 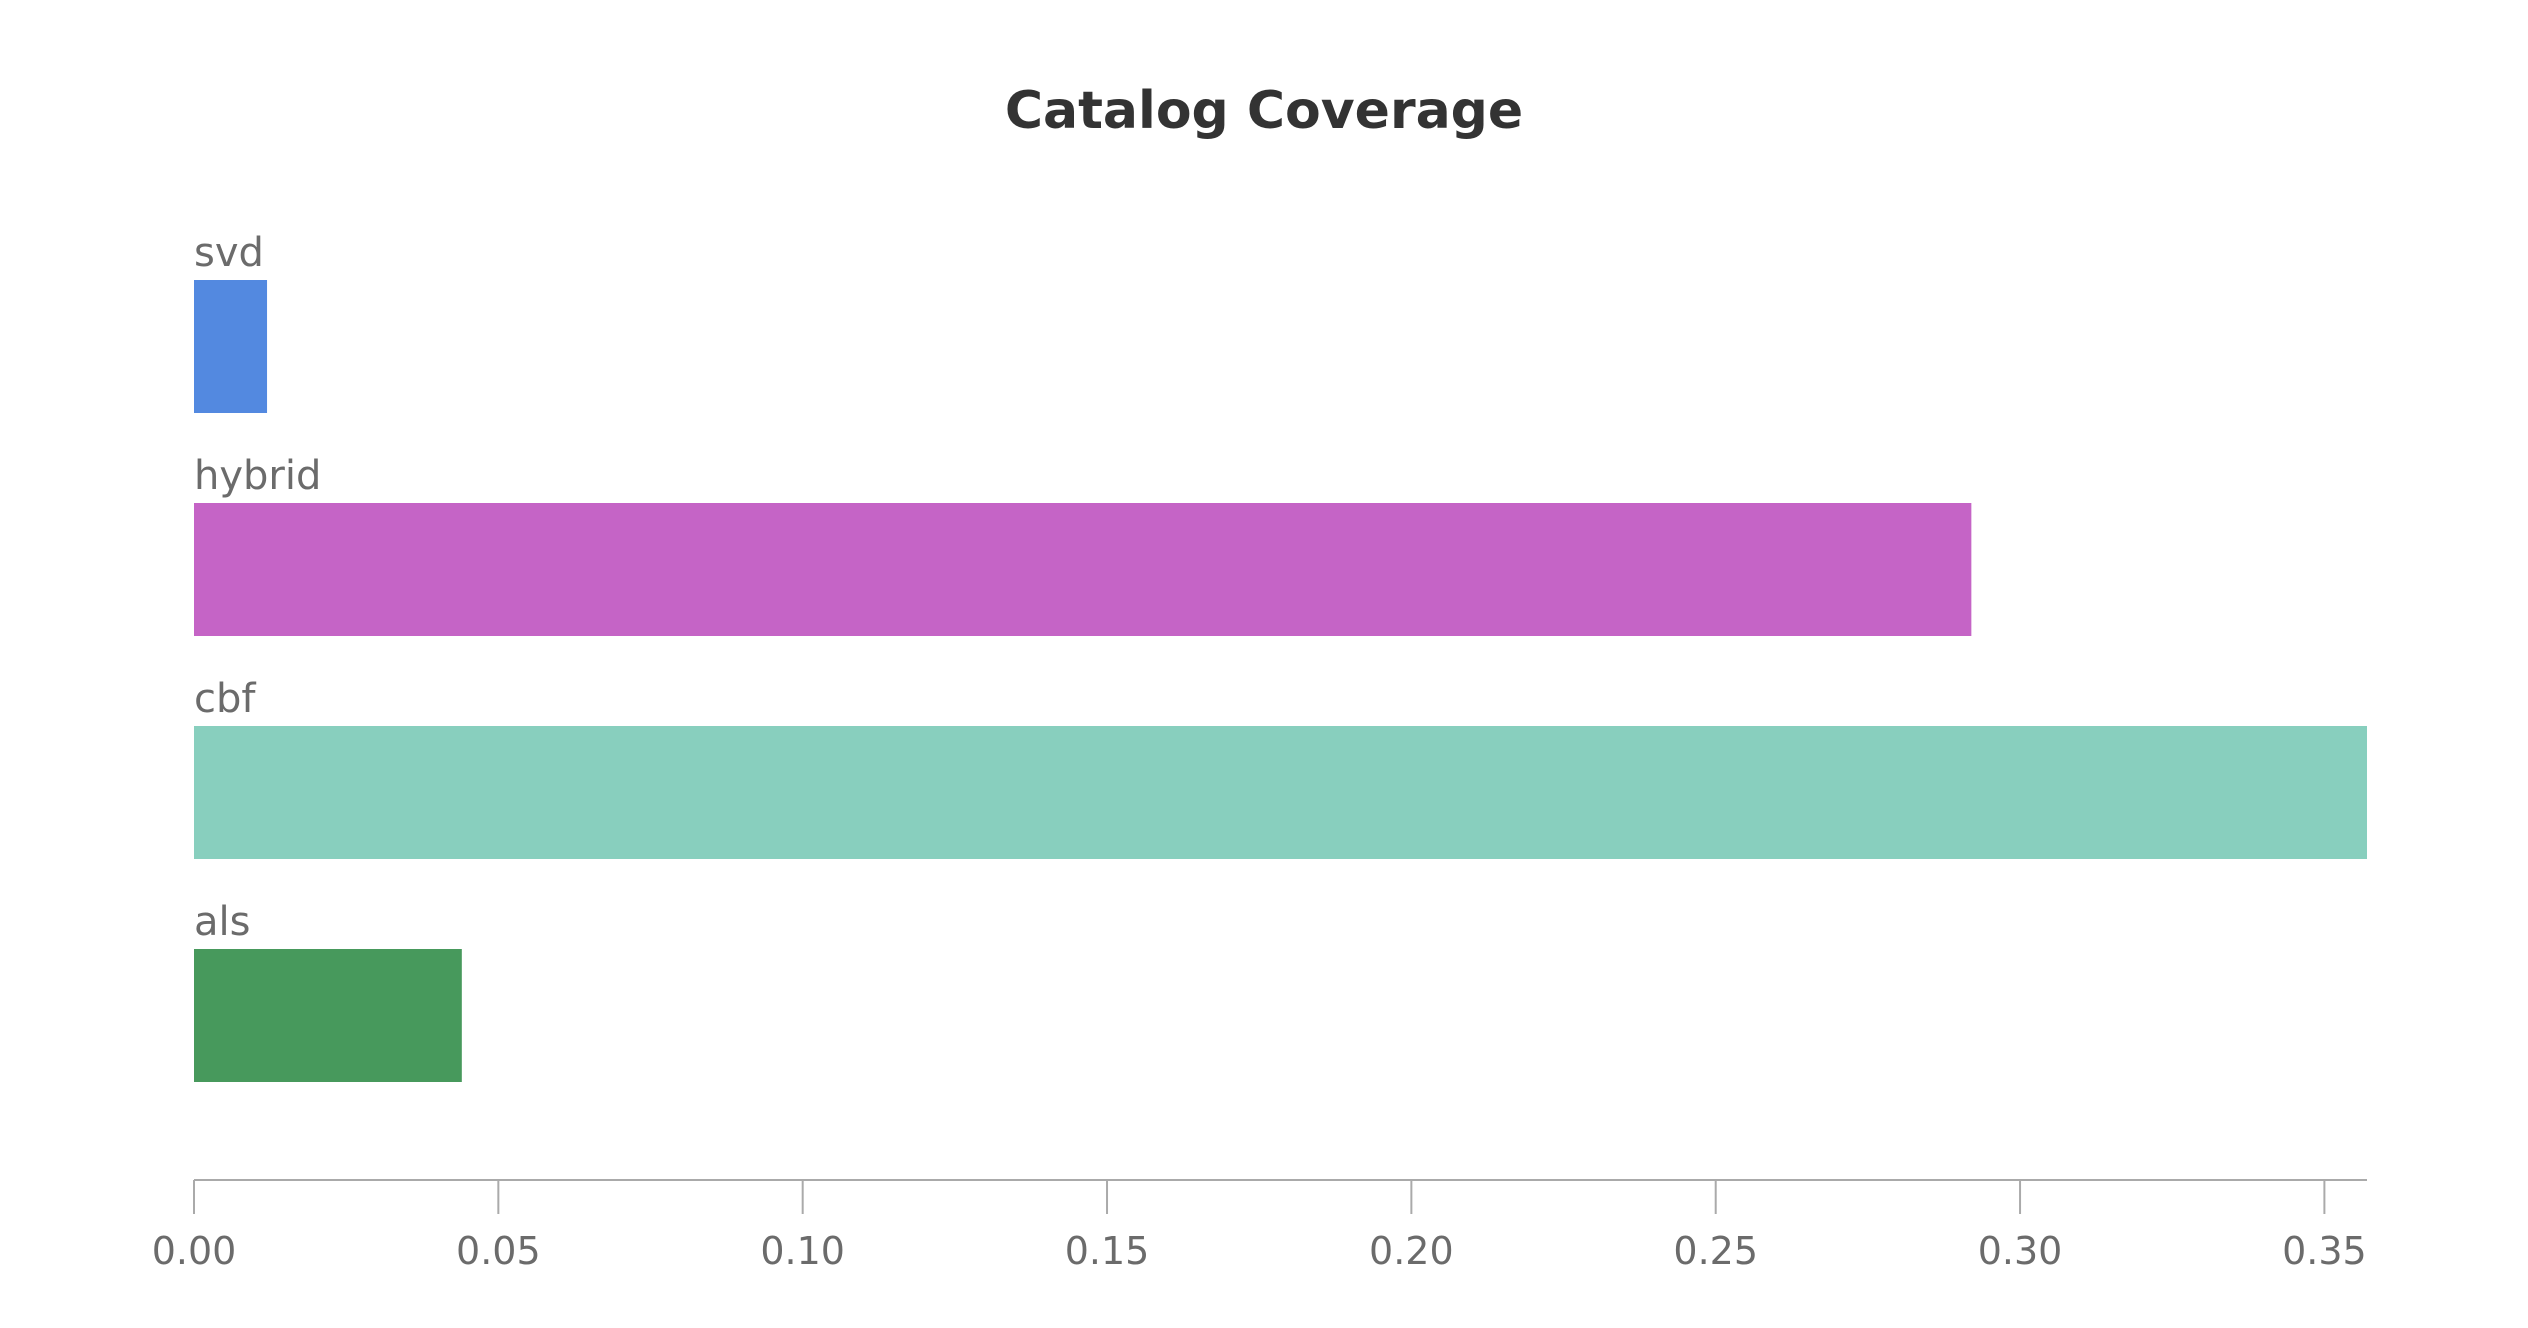 I want to click on x-tick-label: 0.05, so click(x=498, y=1251).